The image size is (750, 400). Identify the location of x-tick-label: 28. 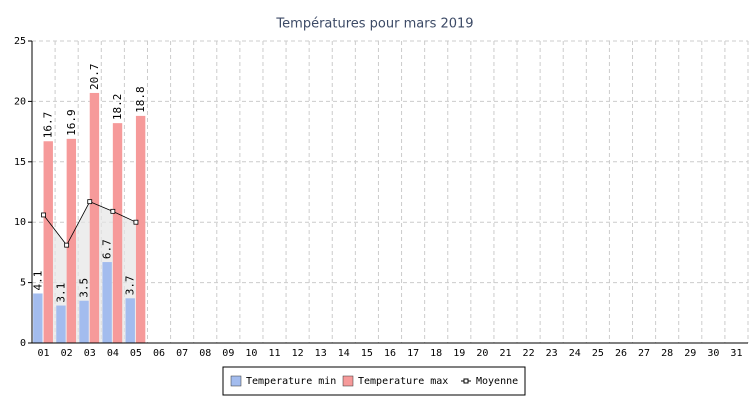
(667, 353).